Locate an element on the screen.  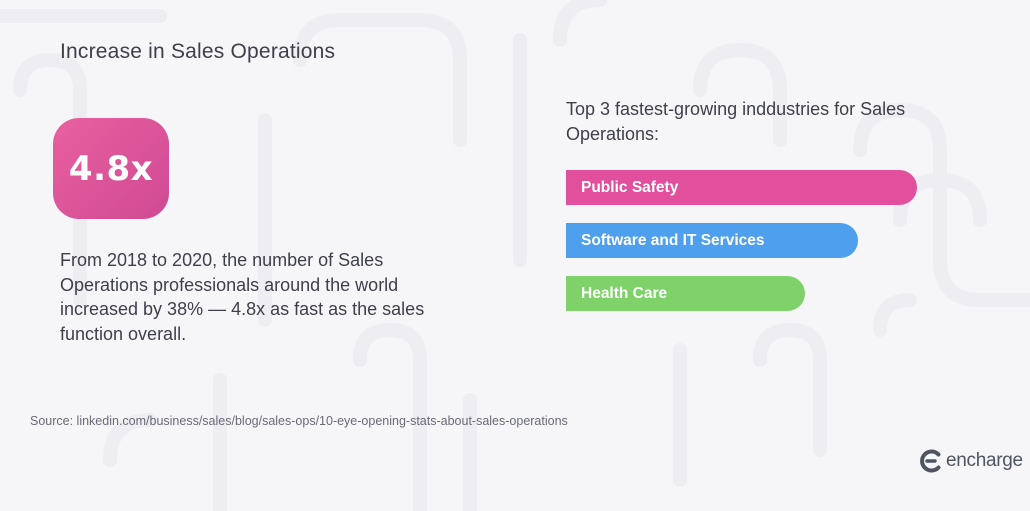
encharge-logo-icon is located at coordinates (930, 461).